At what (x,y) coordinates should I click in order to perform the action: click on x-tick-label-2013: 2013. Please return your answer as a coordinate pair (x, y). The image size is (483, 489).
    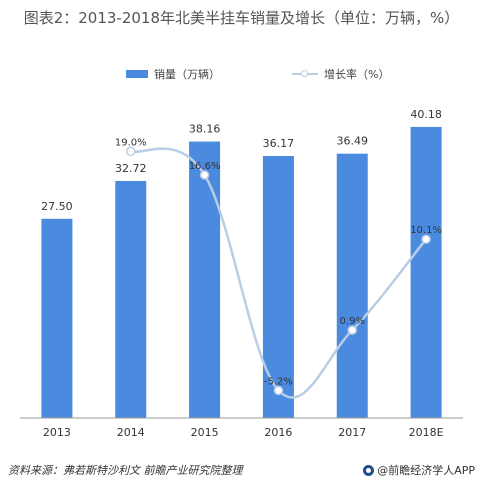
    Looking at the image, I should click on (57, 432).